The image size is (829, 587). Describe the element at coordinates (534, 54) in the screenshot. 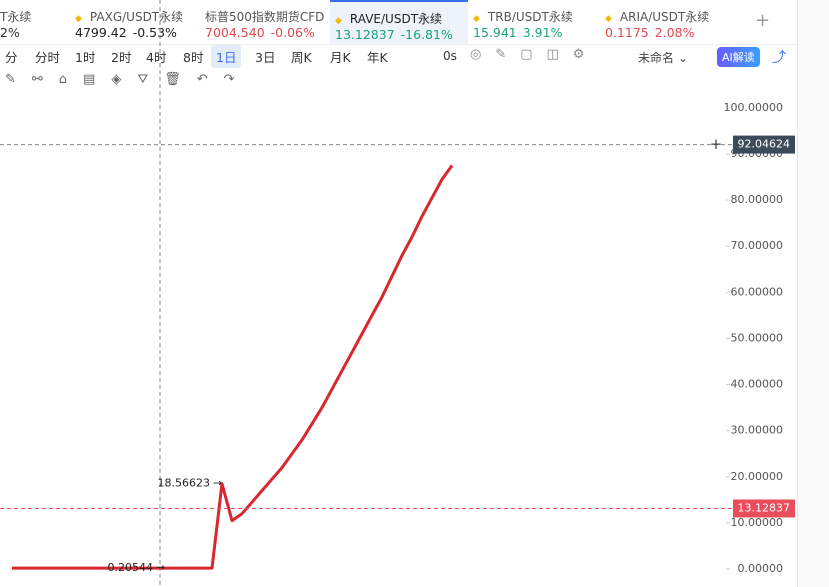

I see `tool-icons: ◎✎▢◫⚙` at that location.